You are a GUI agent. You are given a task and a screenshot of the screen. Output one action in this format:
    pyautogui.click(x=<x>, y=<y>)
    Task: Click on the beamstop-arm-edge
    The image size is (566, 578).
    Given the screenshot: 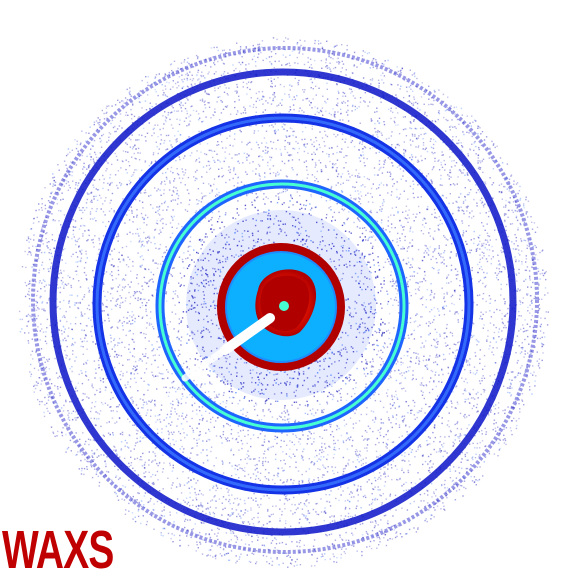 What is the action you would take?
    pyautogui.click(x=247, y=334)
    